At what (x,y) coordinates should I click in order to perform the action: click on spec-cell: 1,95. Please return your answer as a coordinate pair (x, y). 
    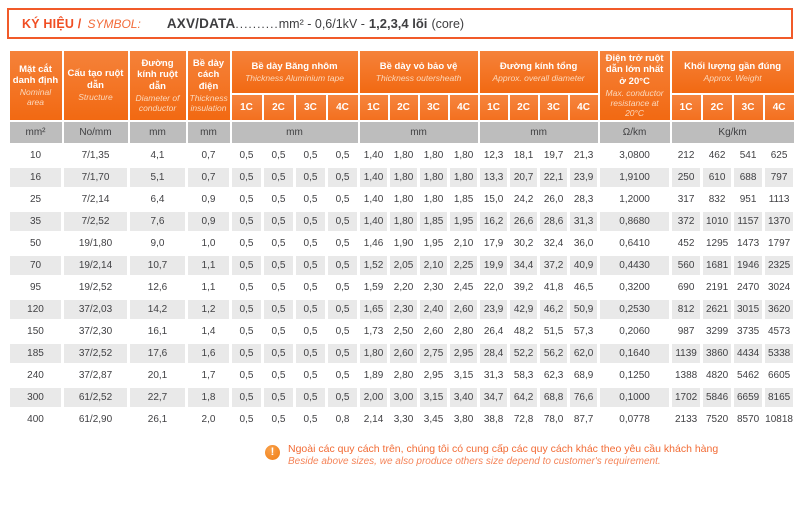
    Looking at the image, I should click on (464, 221).